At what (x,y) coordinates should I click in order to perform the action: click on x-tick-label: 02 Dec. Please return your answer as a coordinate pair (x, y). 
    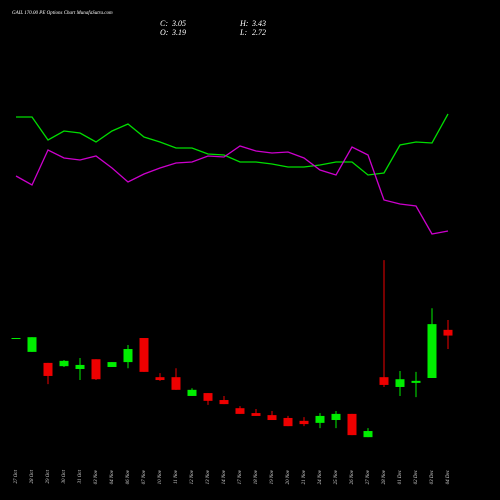
    Looking at the image, I should click on (416, 476).